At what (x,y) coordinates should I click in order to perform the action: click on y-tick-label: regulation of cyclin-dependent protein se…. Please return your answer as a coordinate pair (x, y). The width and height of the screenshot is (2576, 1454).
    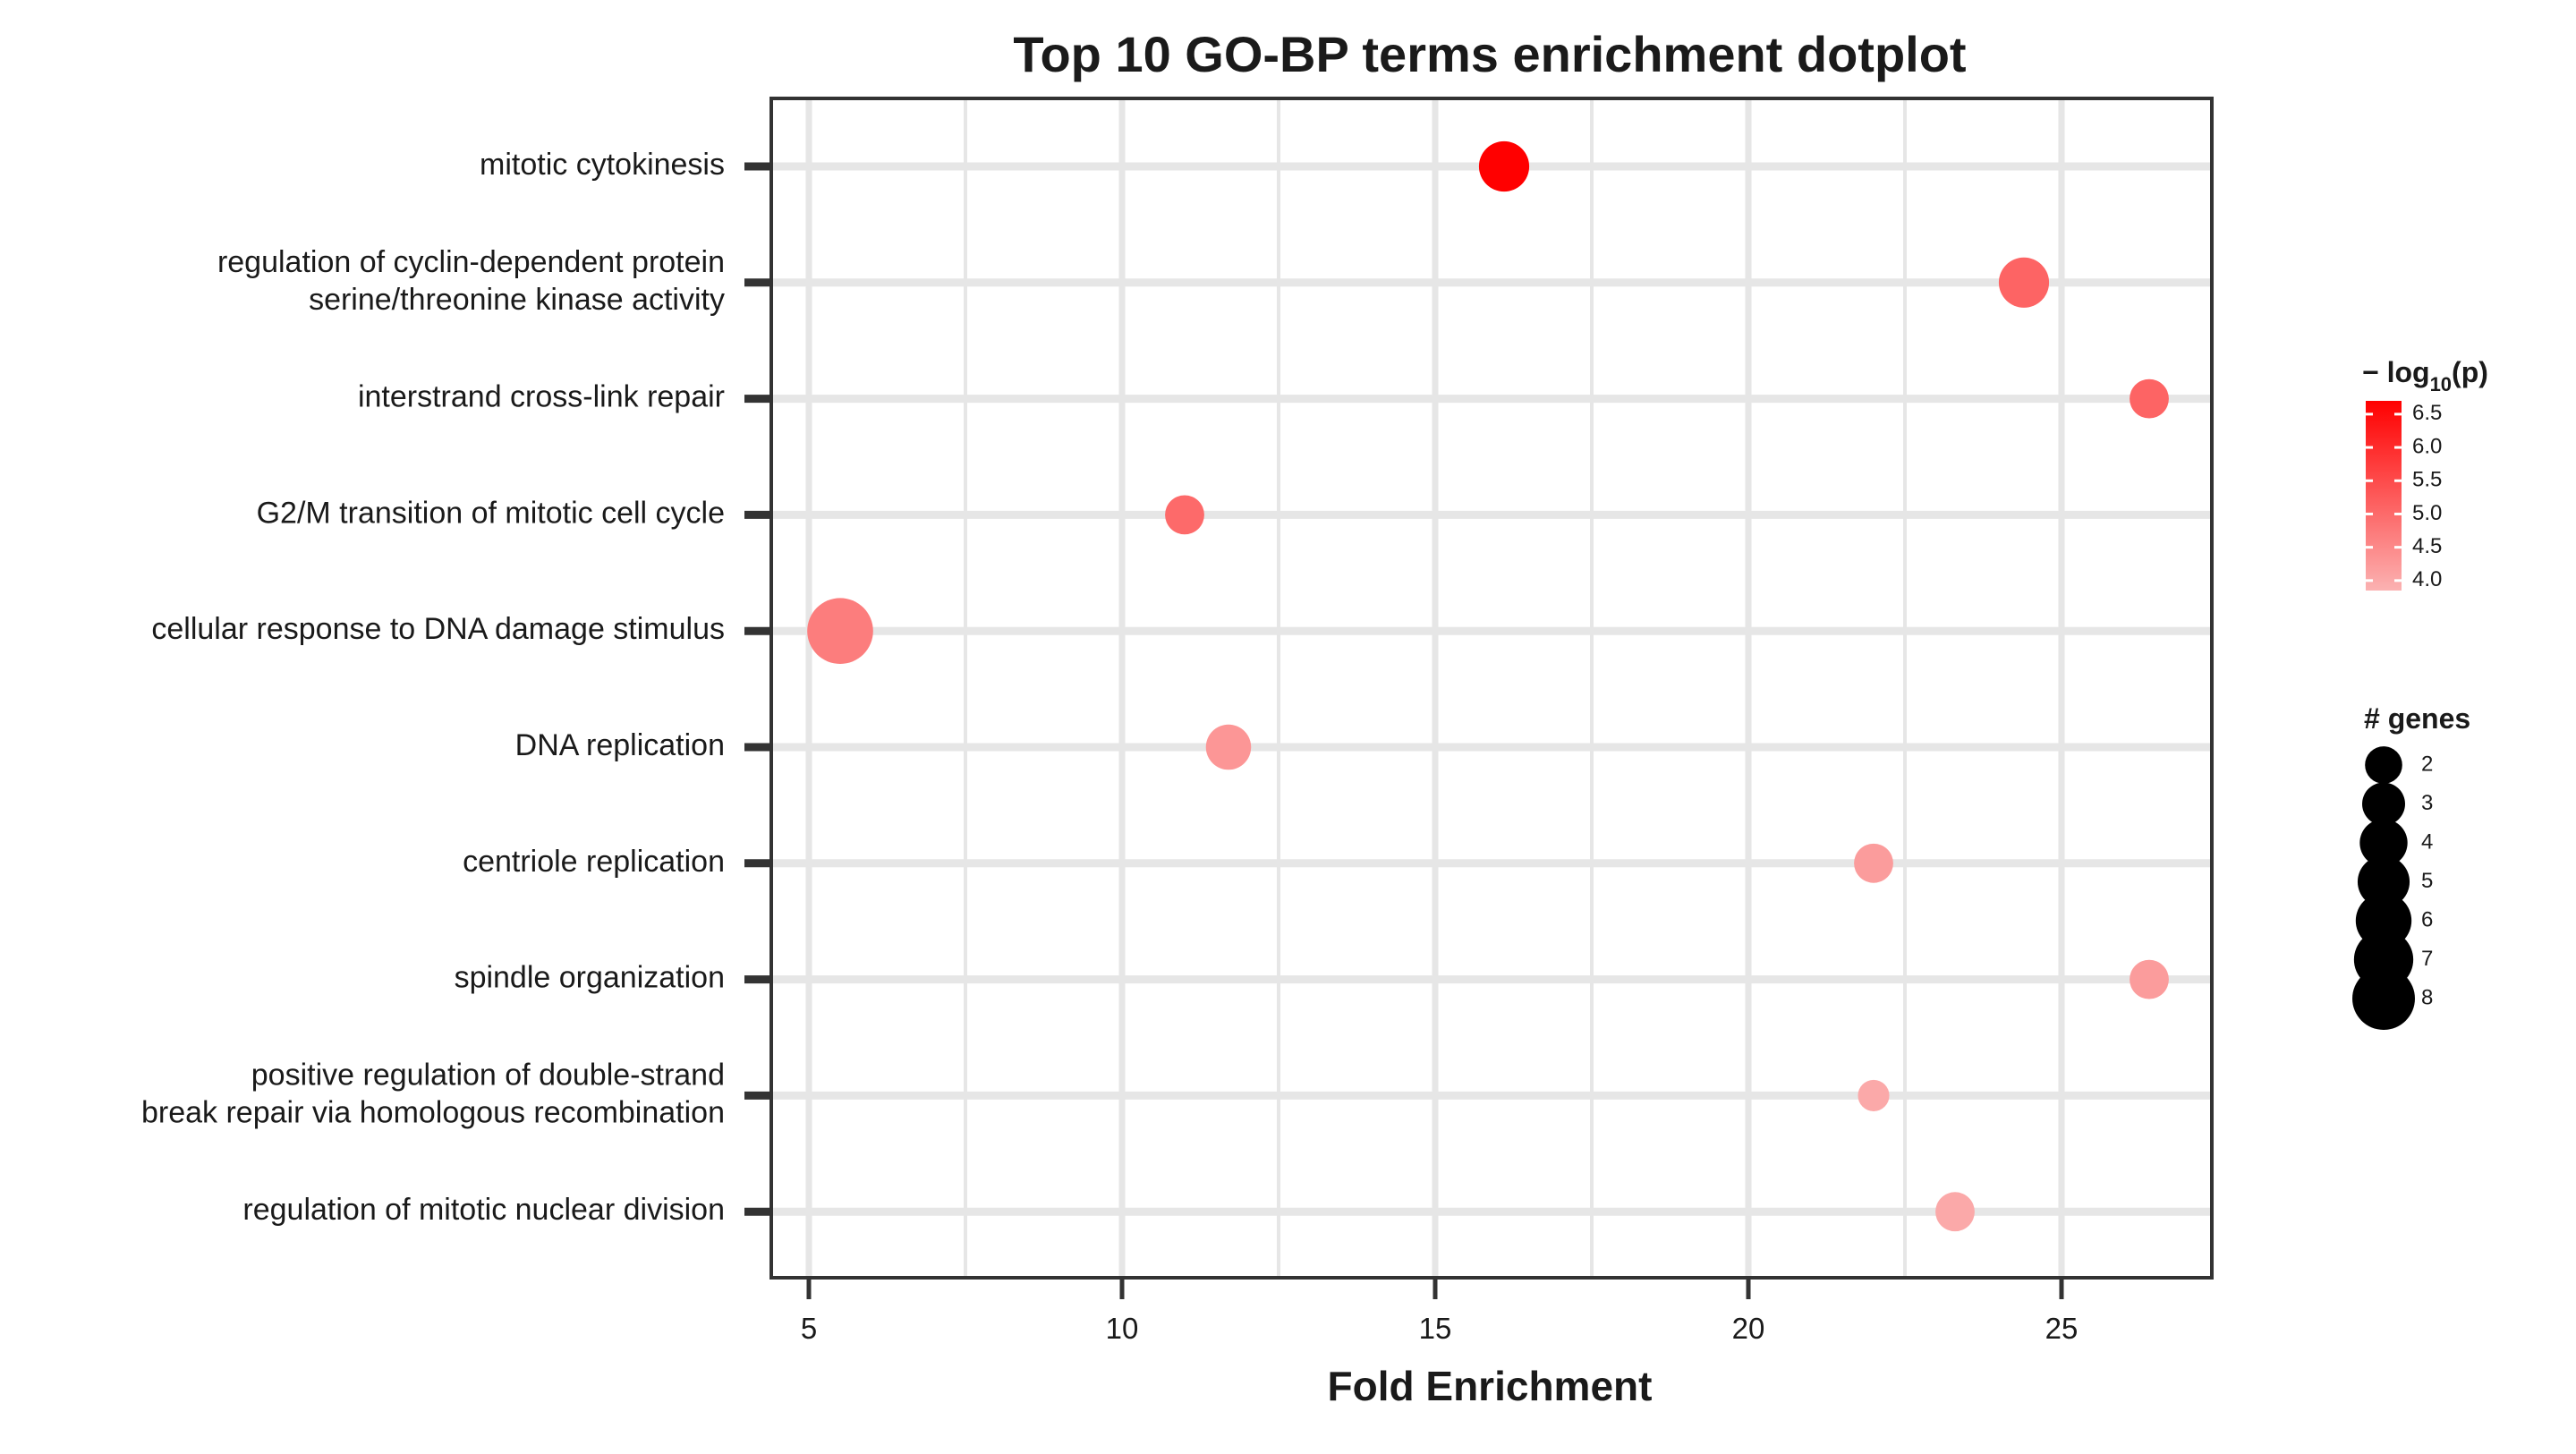
    Looking at the image, I should click on (471, 281).